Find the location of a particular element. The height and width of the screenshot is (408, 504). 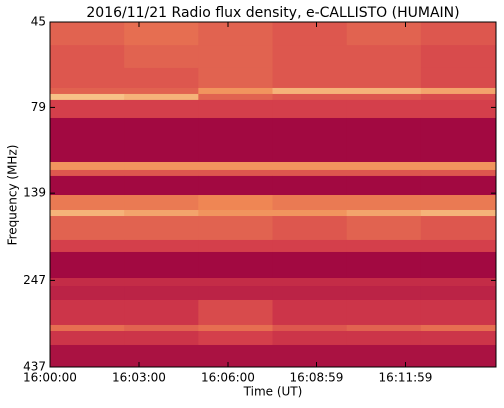

y-axis-label: Frequency (MHz) is located at coordinates (13, 195).